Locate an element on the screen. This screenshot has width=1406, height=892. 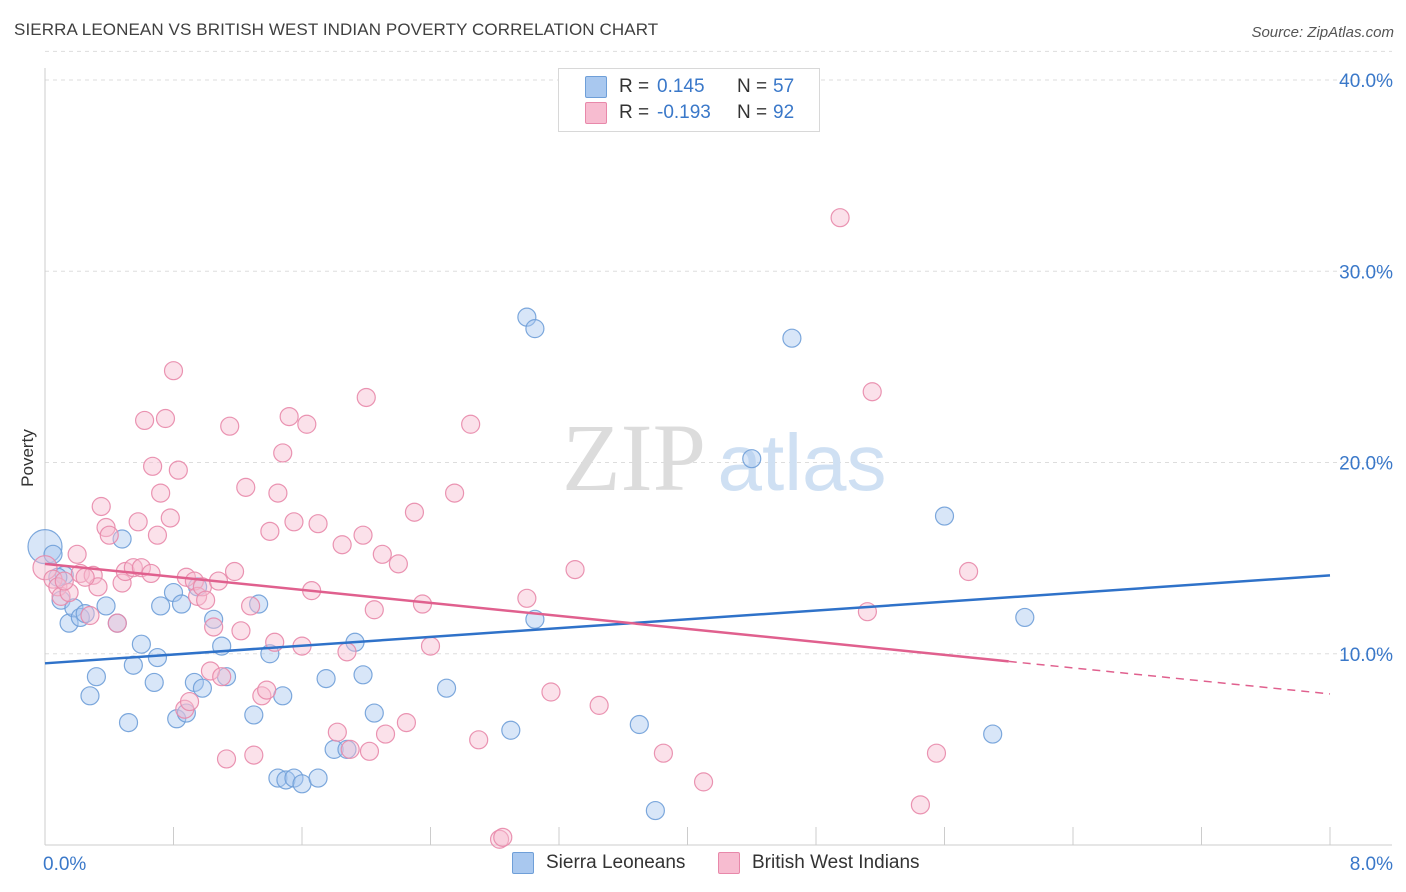
bottom-legend-british-west-indians: British West Indians is located at coordinates (819, 863).